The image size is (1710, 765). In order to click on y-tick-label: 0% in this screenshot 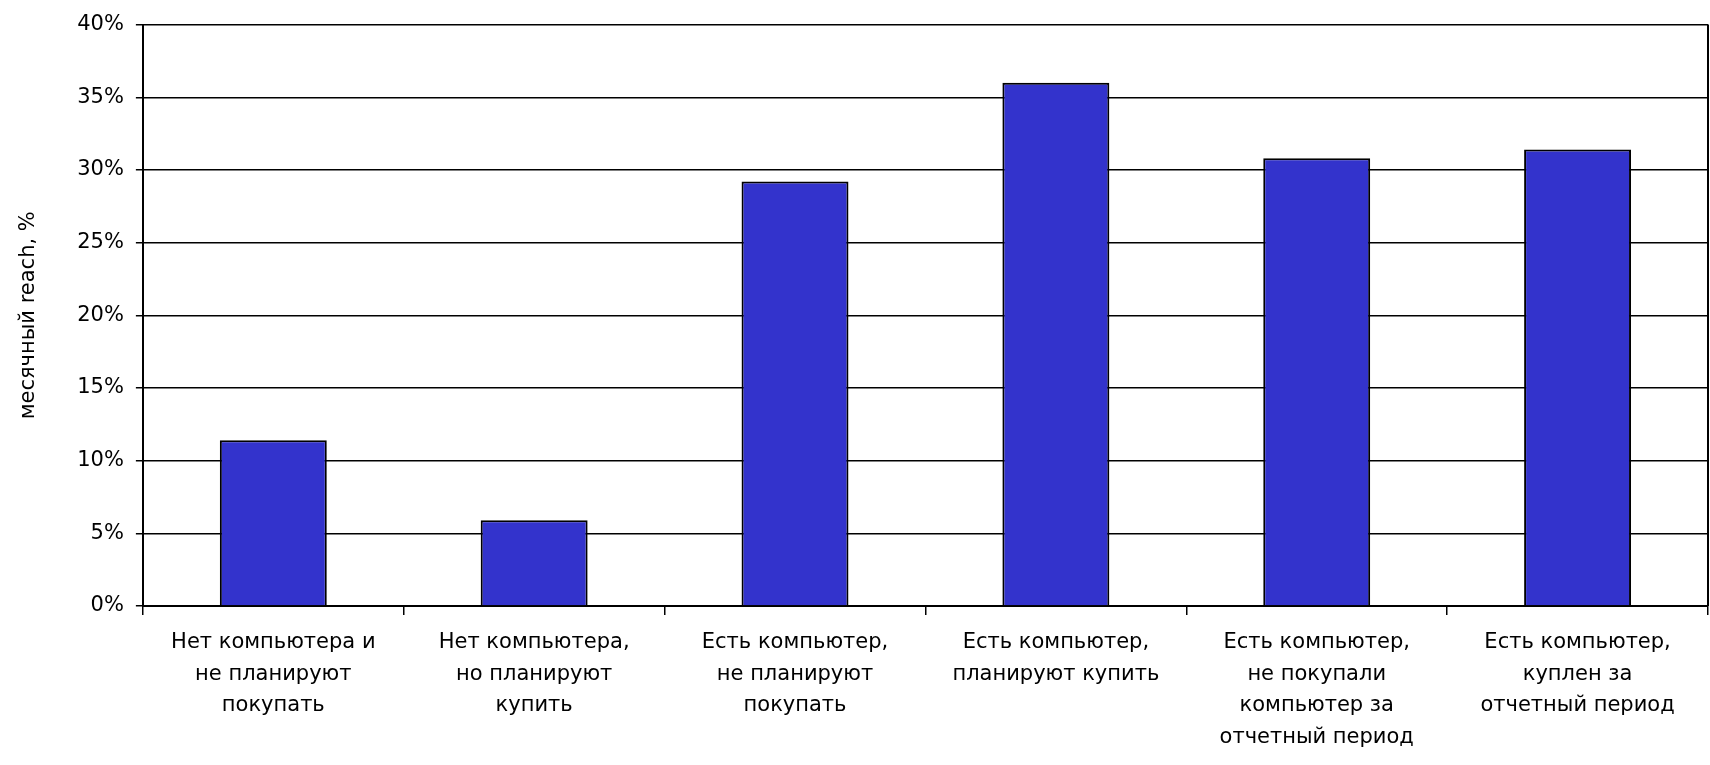, I will do `click(107, 604)`.